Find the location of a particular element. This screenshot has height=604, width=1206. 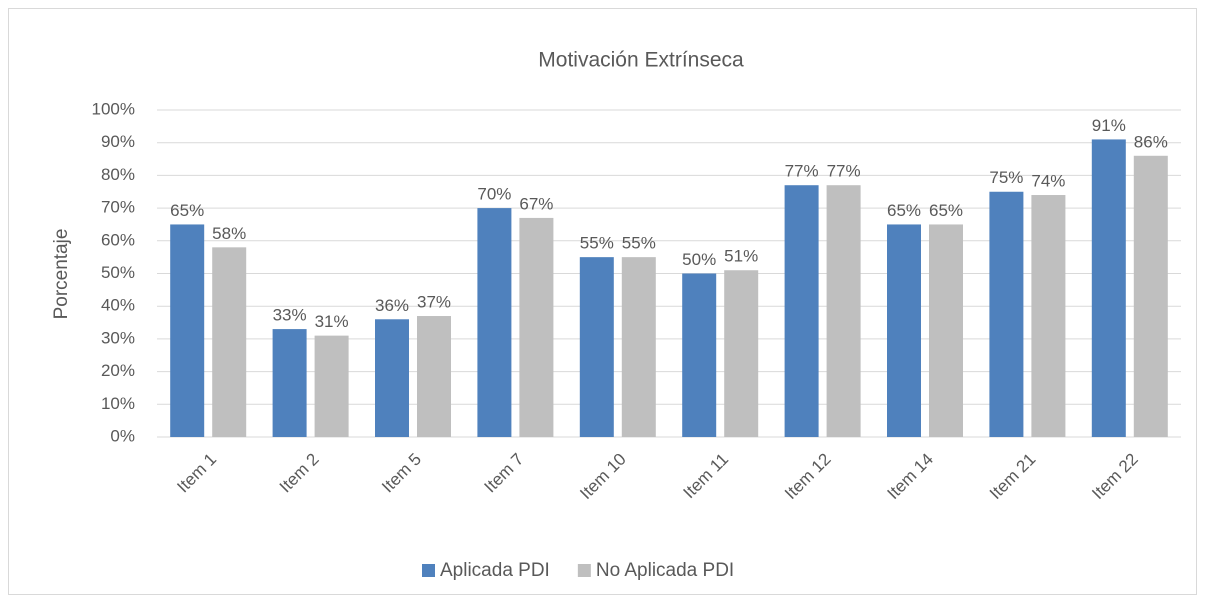

y-tick-label: 10% is located at coordinates (118, 403).